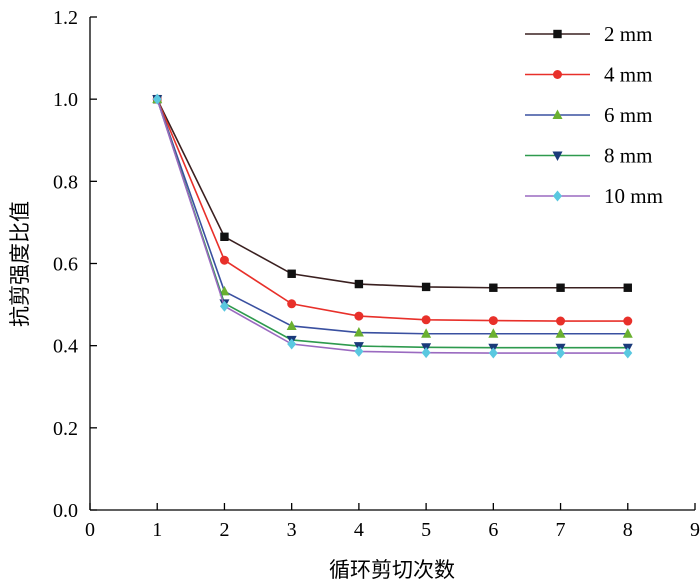 Image resolution: width=700 pixels, height=586 pixels. Describe the element at coordinates (628, 530) in the screenshot. I see `x-tick-label: 8` at that location.